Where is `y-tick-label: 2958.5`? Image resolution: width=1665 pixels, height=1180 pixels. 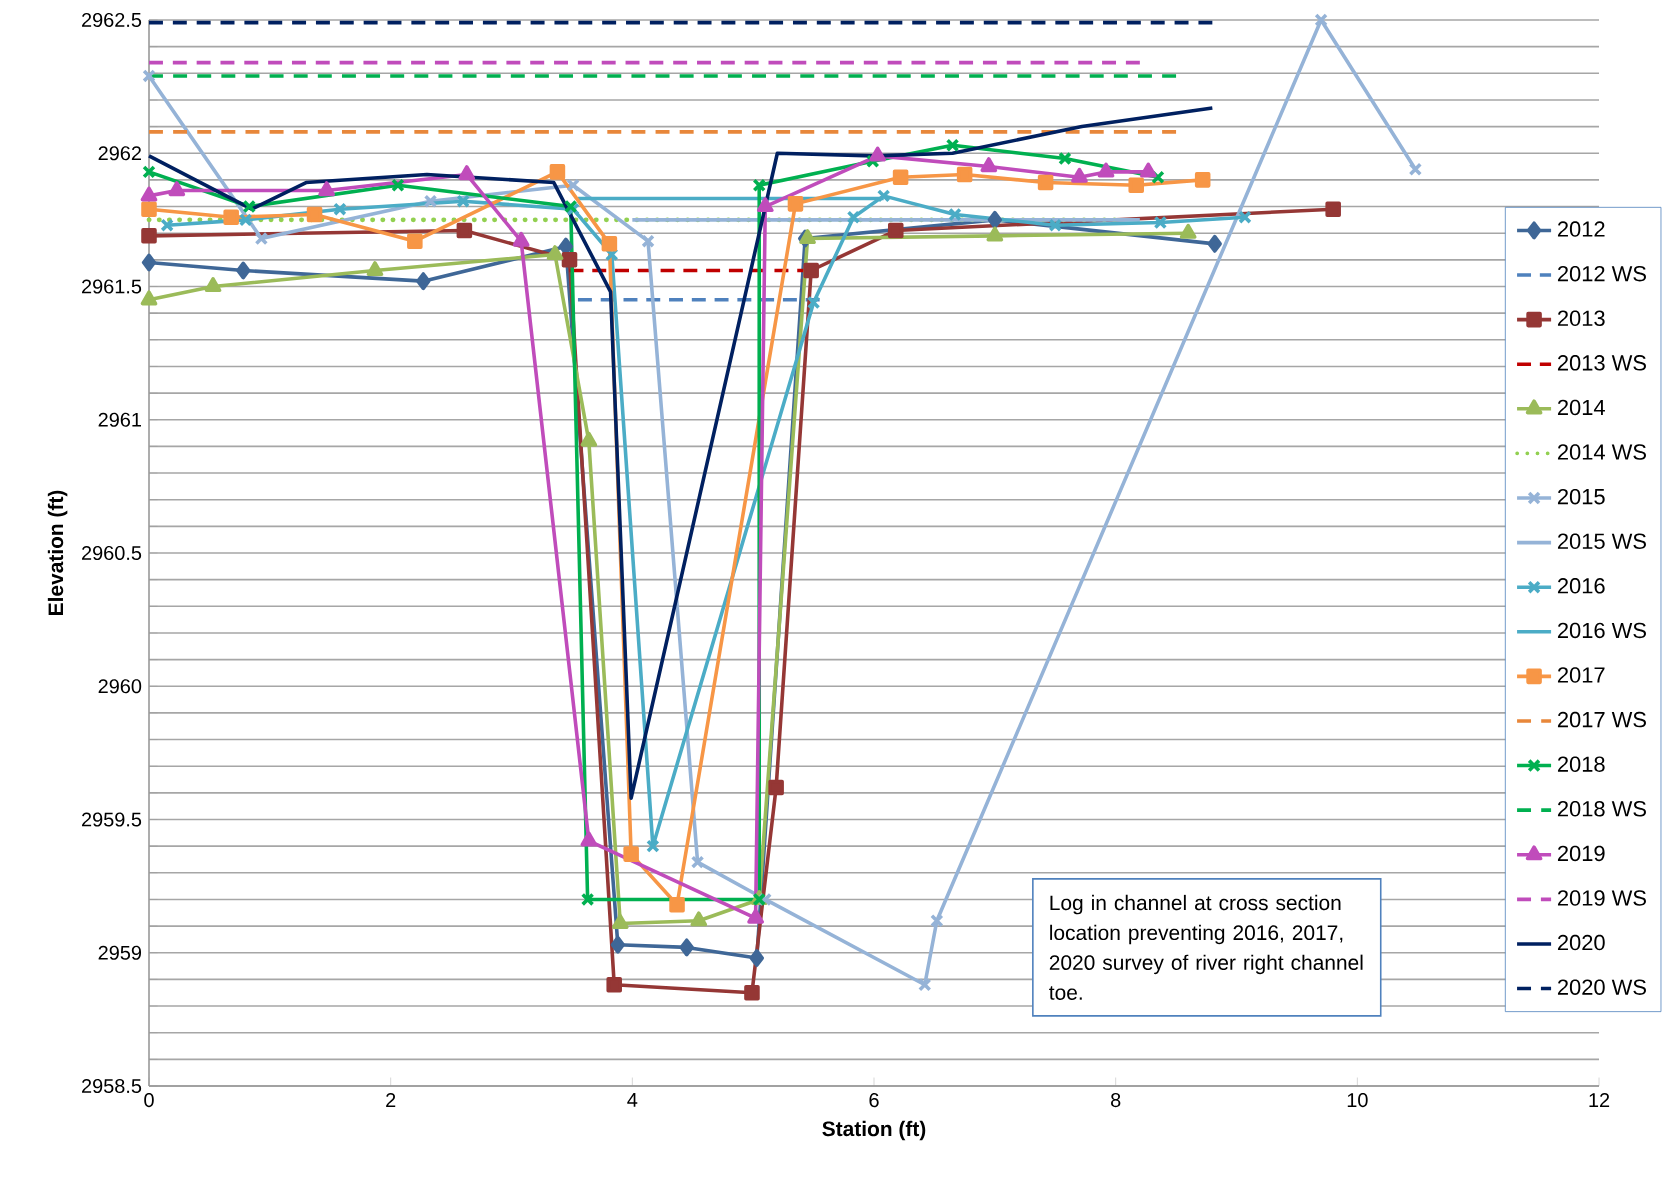
y-tick-label: 2958.5 is located at coordinates (112, 1086).